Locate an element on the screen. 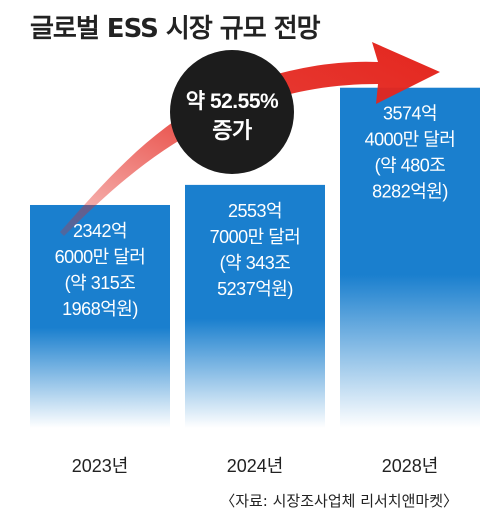 This screenshot has height=525, width=480. data-label: (약 480조 is located at coordinates (410, 166).